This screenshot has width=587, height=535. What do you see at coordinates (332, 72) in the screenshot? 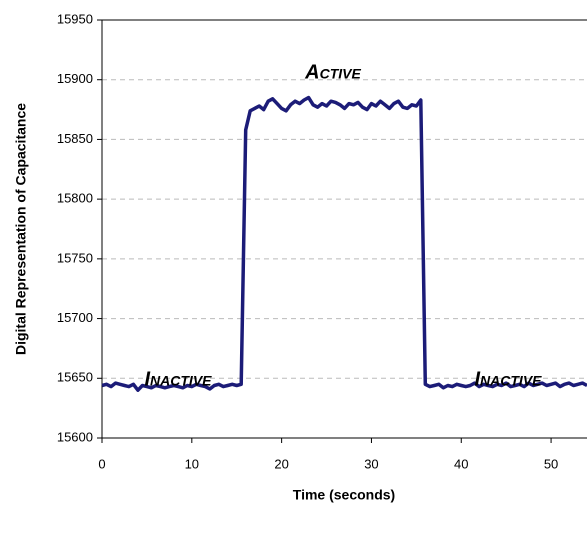
I see `annotation: Active` at bounding box center [332, 72].